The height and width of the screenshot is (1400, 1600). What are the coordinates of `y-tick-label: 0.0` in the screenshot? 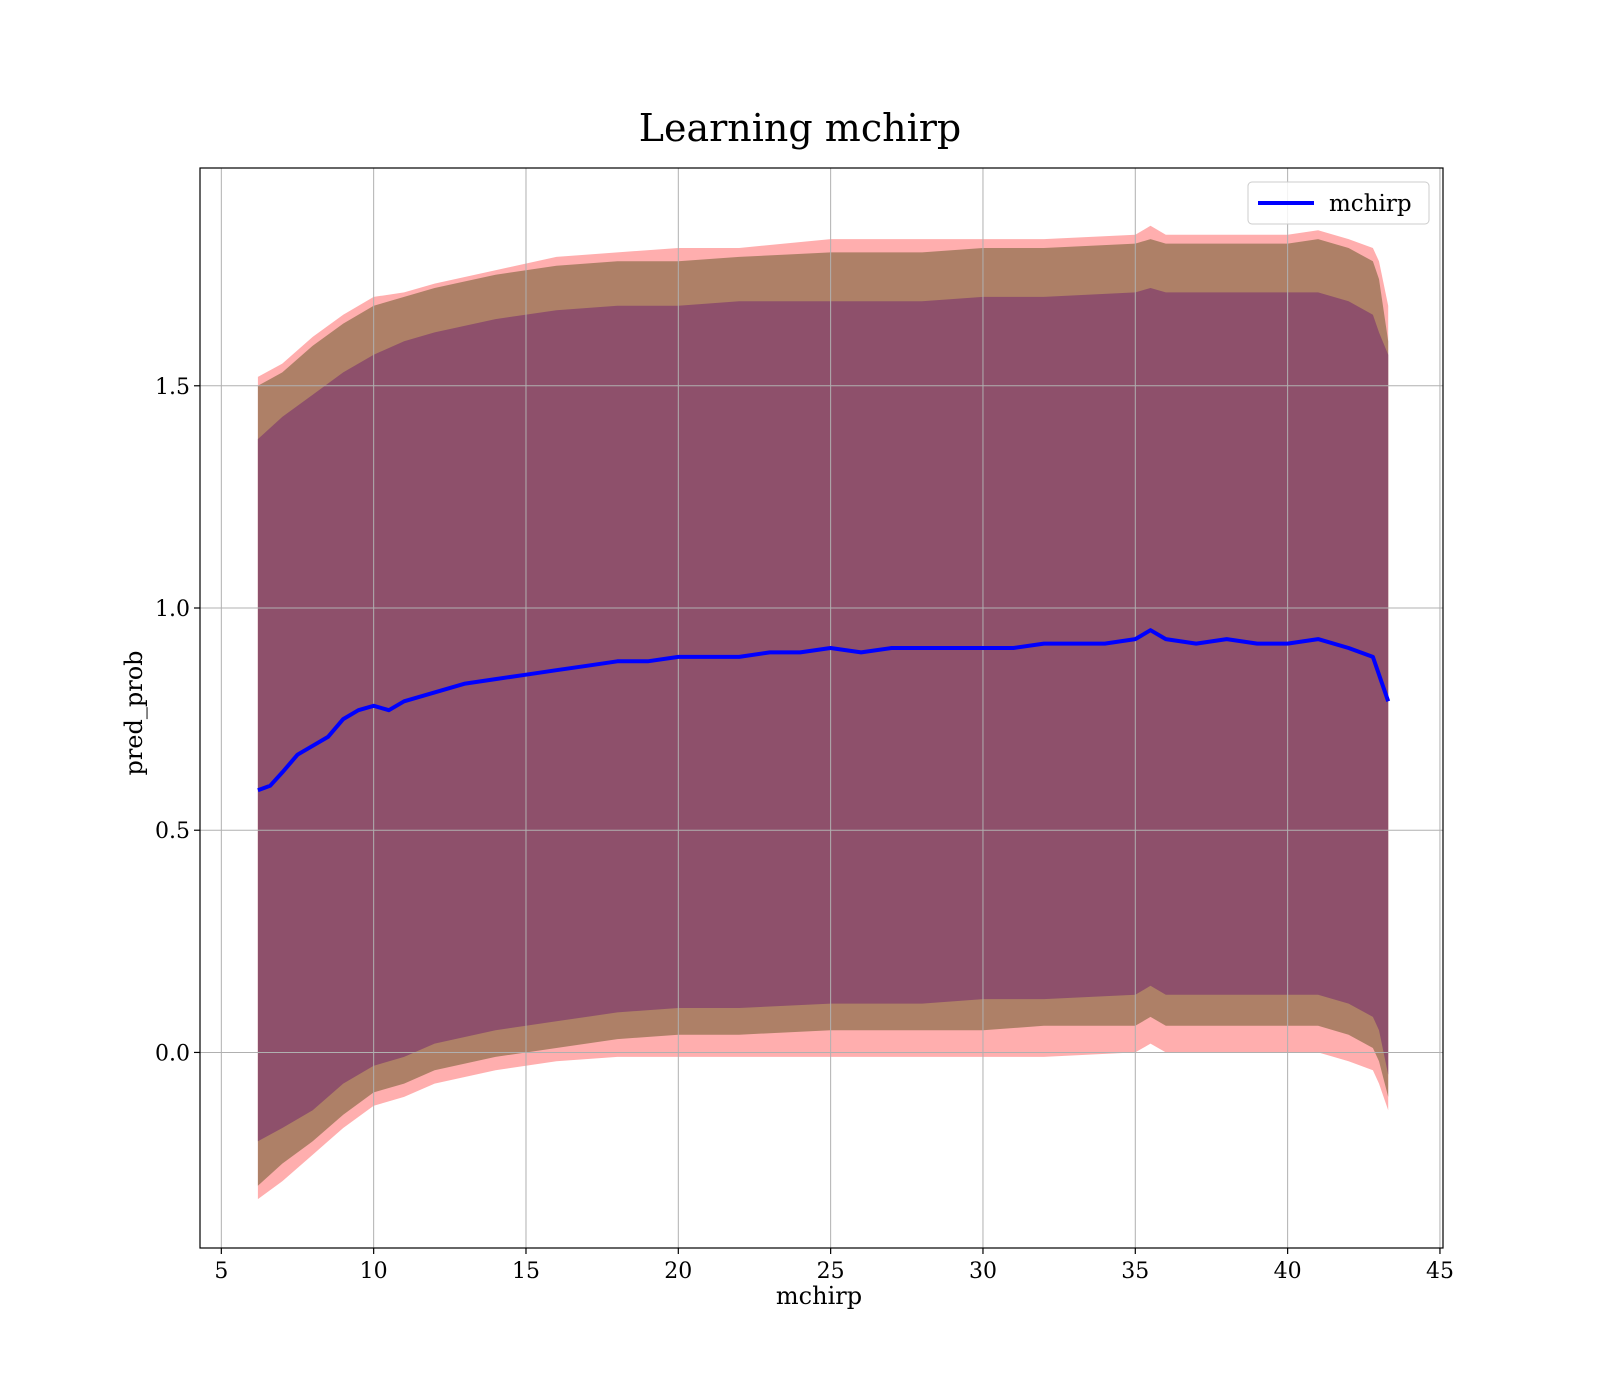 It's located at (172, 1053).